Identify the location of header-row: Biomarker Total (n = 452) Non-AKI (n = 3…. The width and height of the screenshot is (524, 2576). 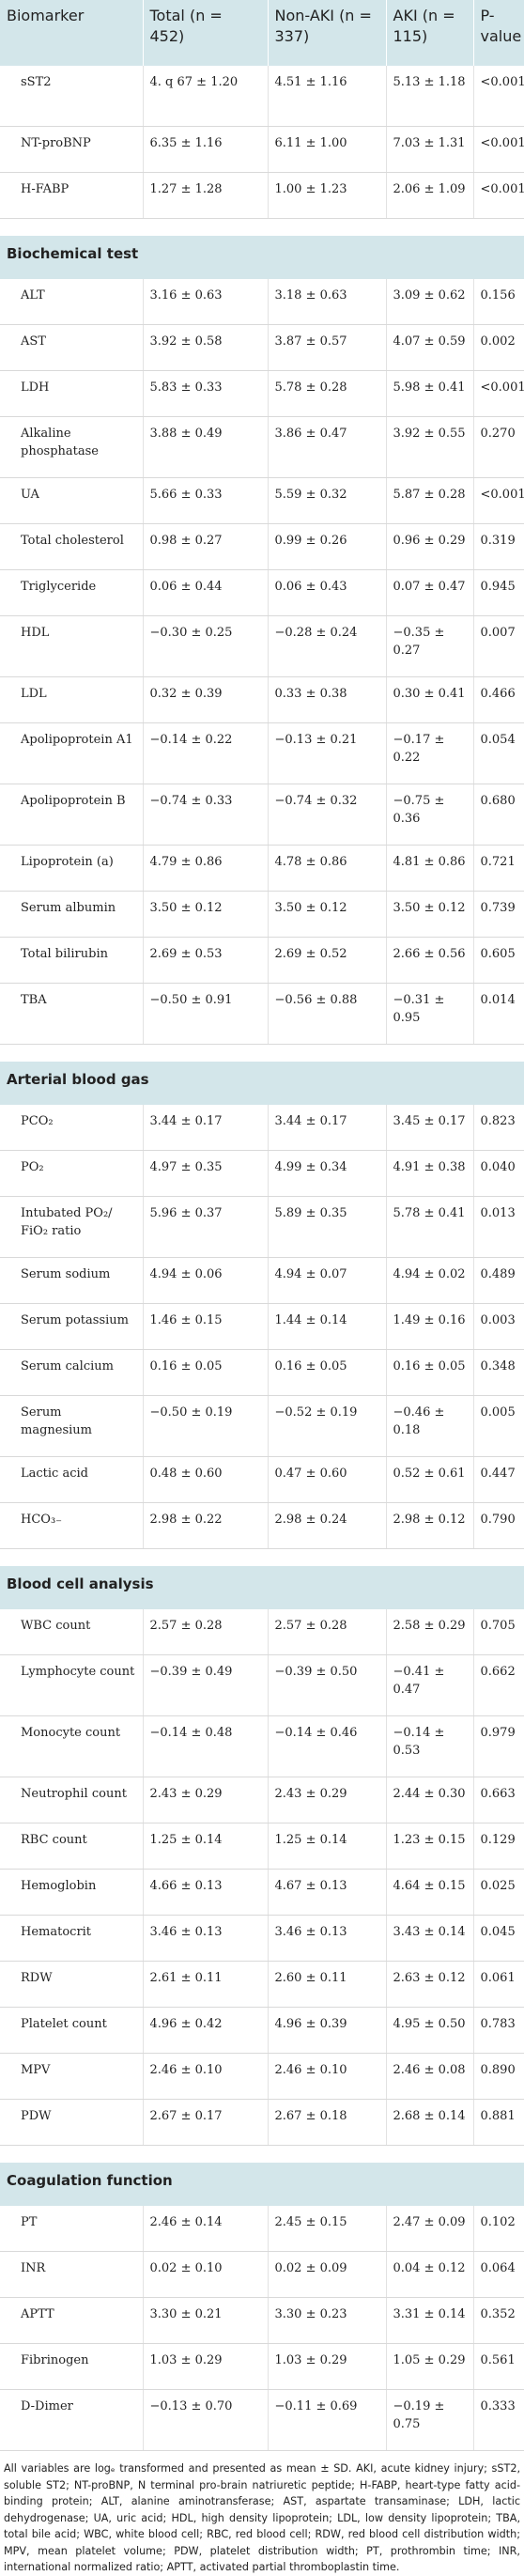
(262, 33).